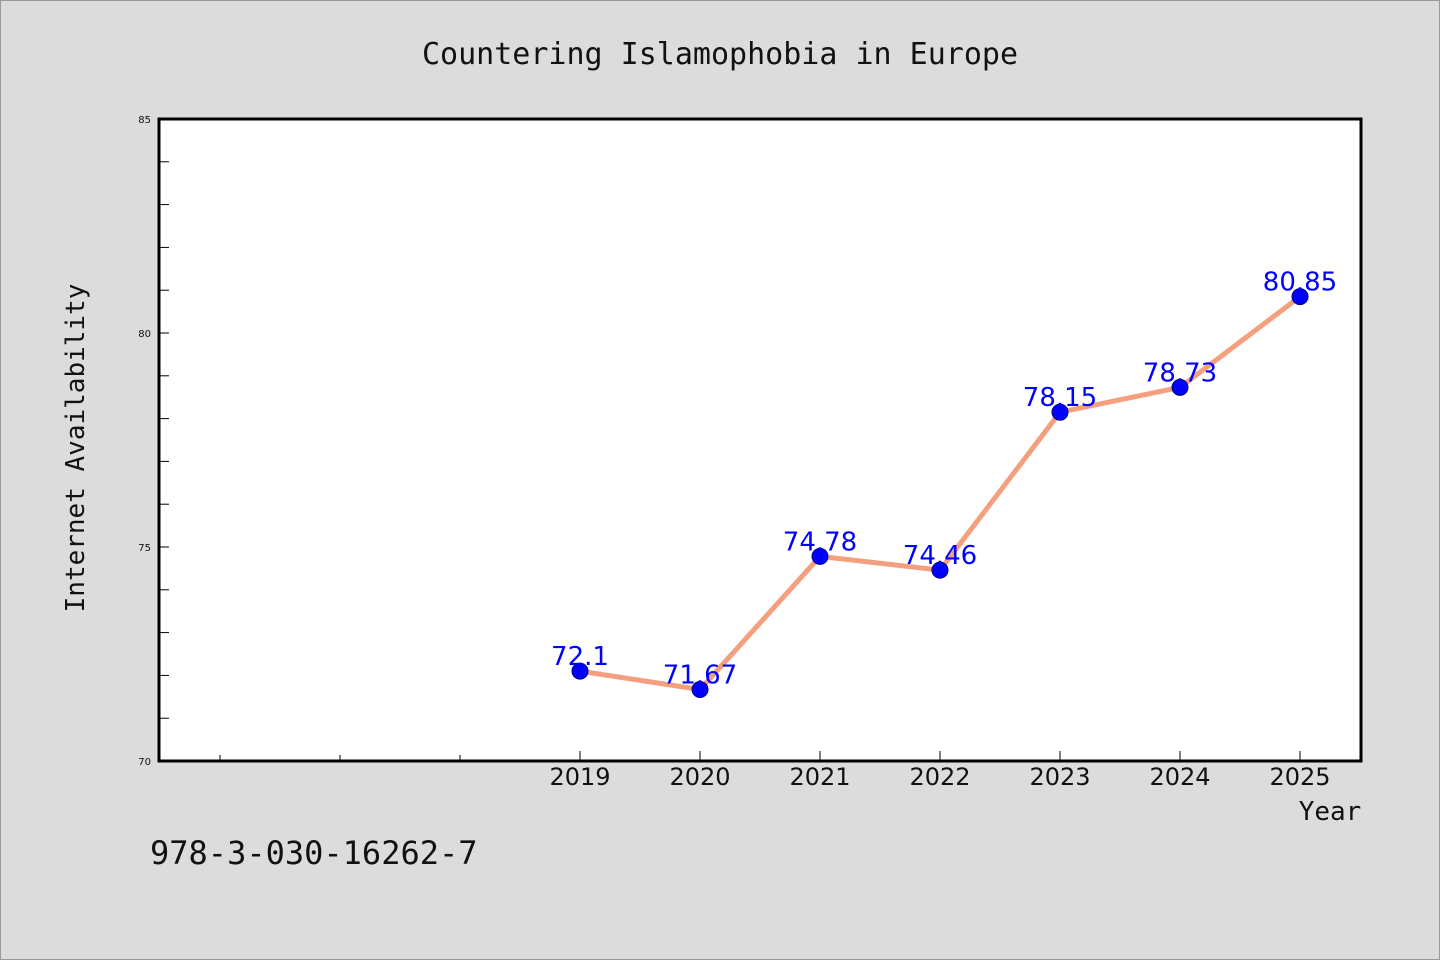 Image resolution: width=1440 pixels, height=960 pixels. I want to click on isbn-text: 978-3-030-16262-7, so click(314, 853).